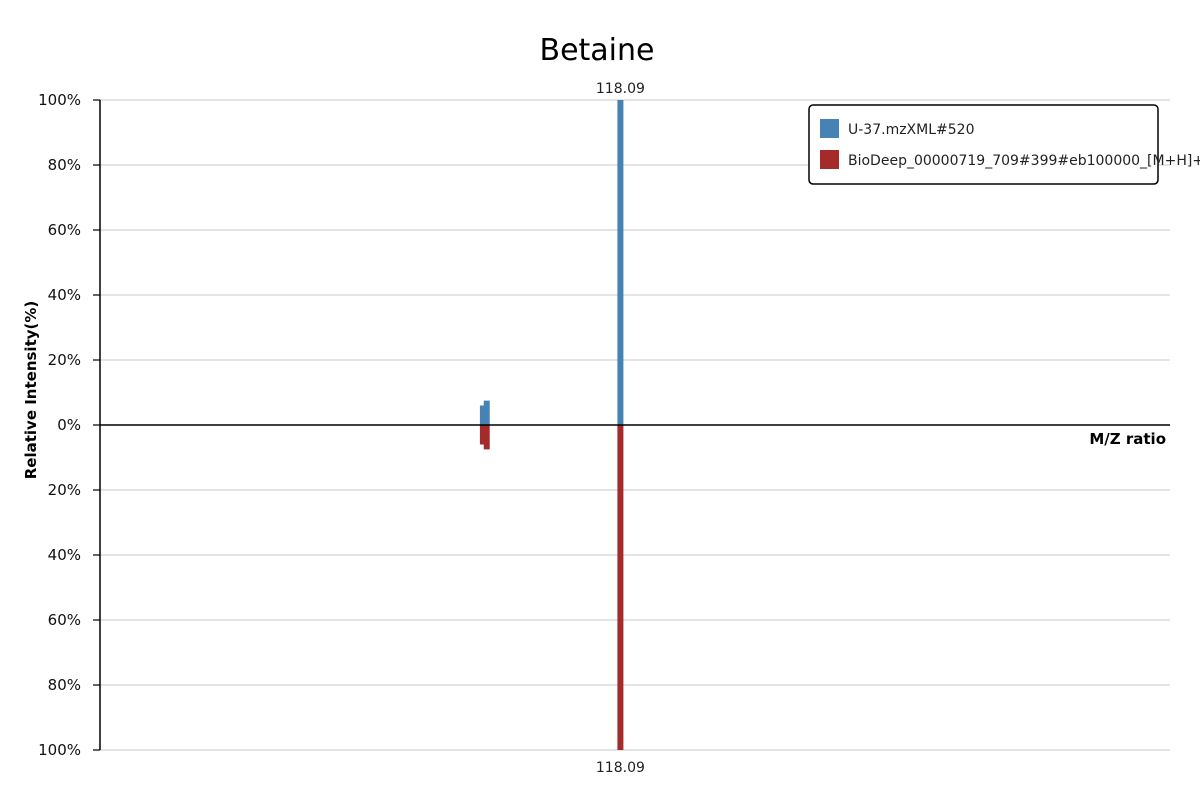  Describe the element at coordinates (911, 130) in the screenshot. I see `legend-label-series-1: U-37.mzXML#520` at that location.